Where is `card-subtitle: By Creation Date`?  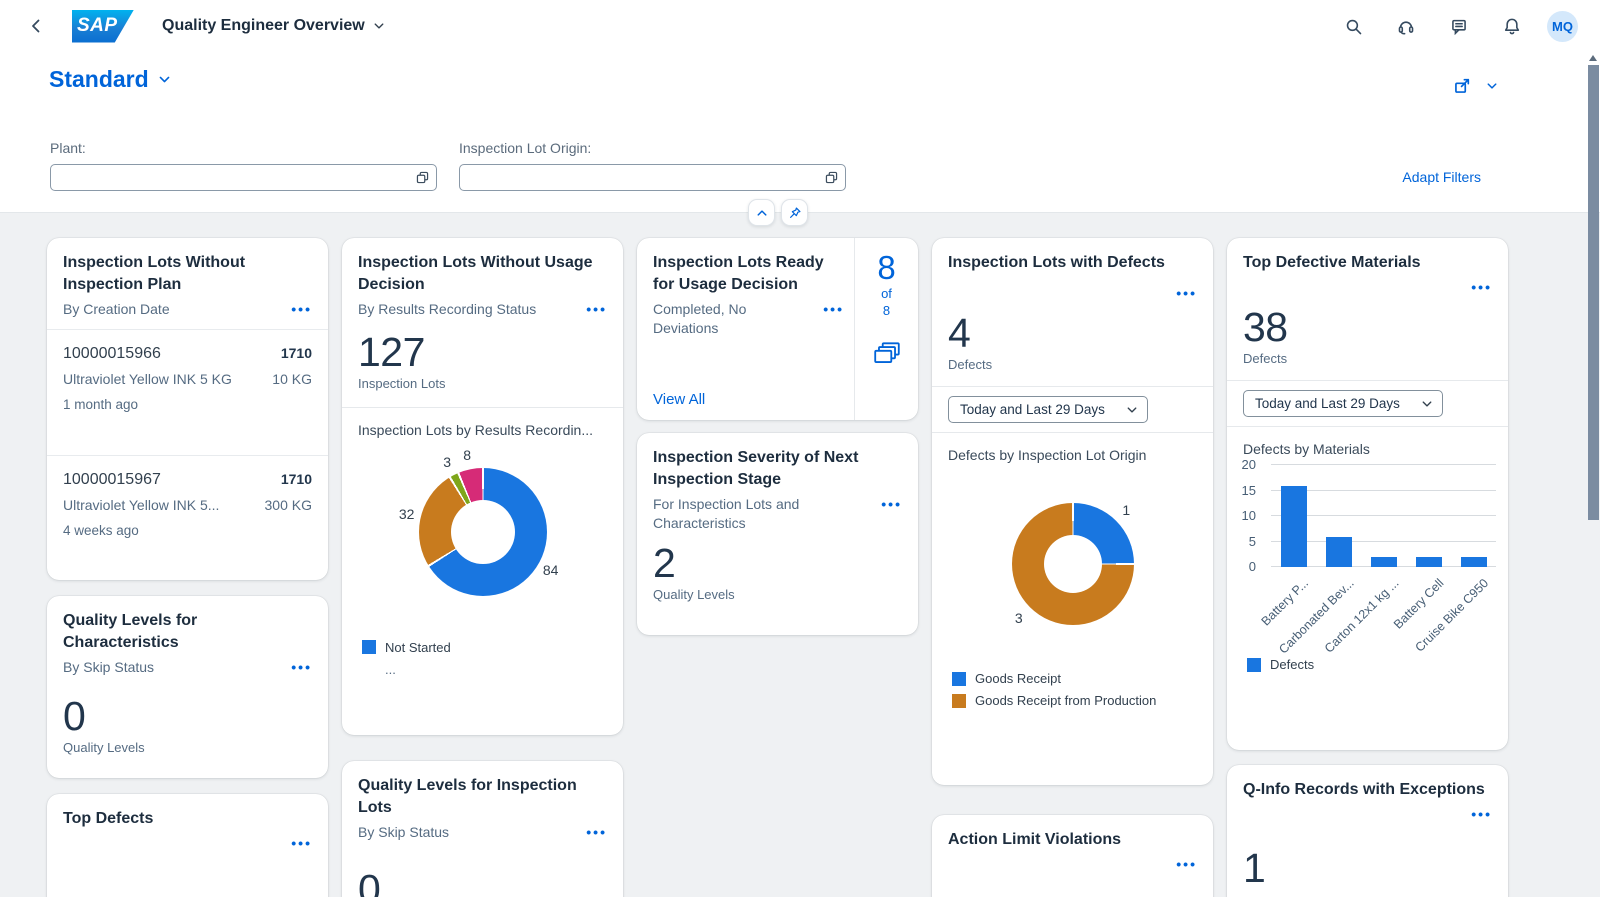 card-subtitle: By Creation Date is located at coordinates (116, 309).